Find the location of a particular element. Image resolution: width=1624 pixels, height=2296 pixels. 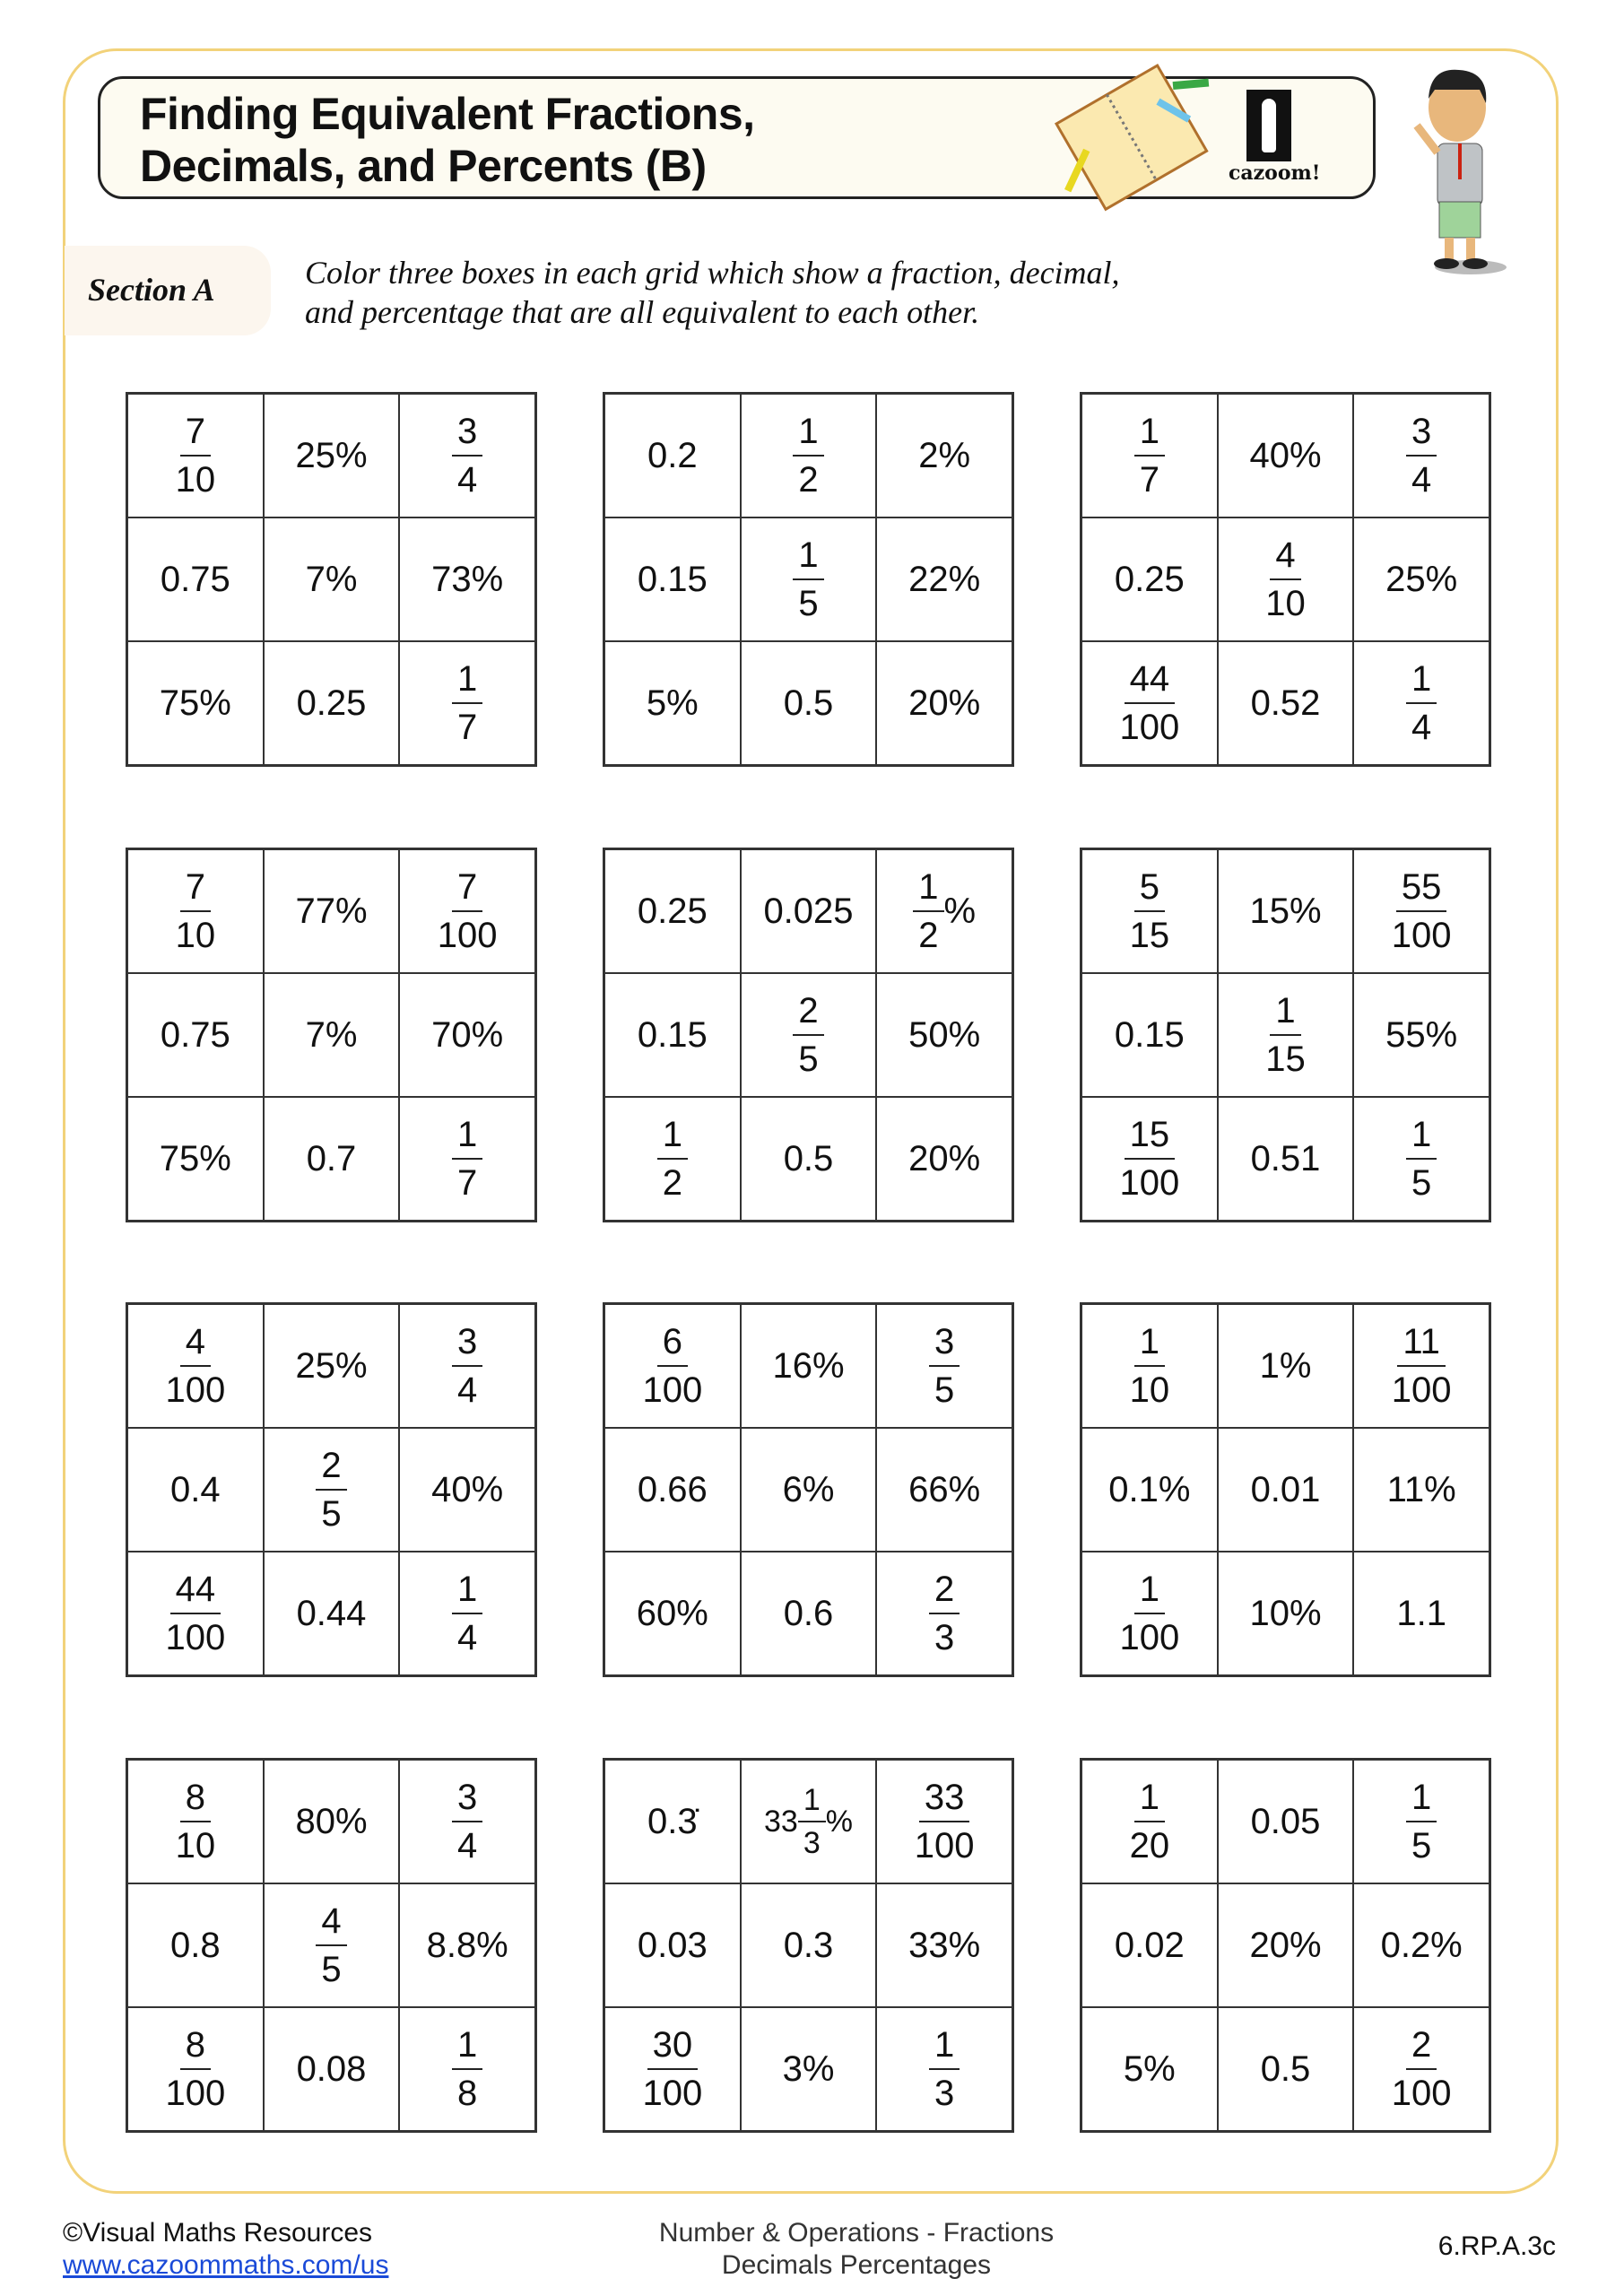

grid-cell: 33% is located at coordinates (944, 1945).